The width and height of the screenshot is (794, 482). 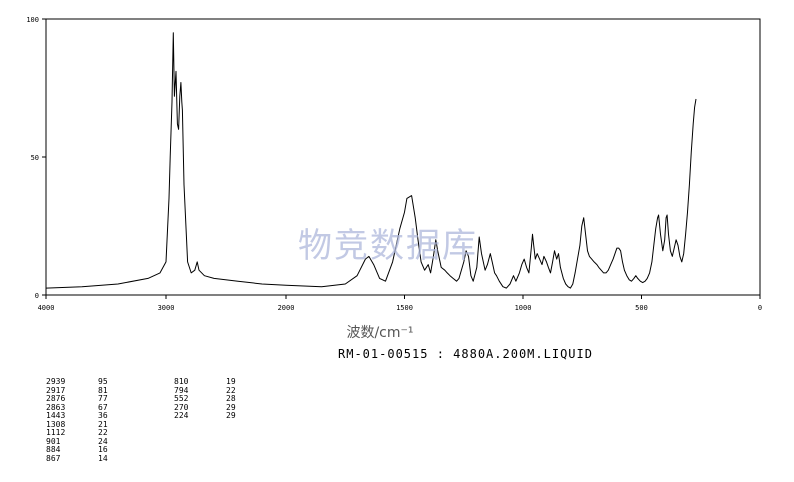 What do you see at coordinates (35, 158) in the screenshot?
I see `y-tick-label: 50` at bounding box center [35, 158].